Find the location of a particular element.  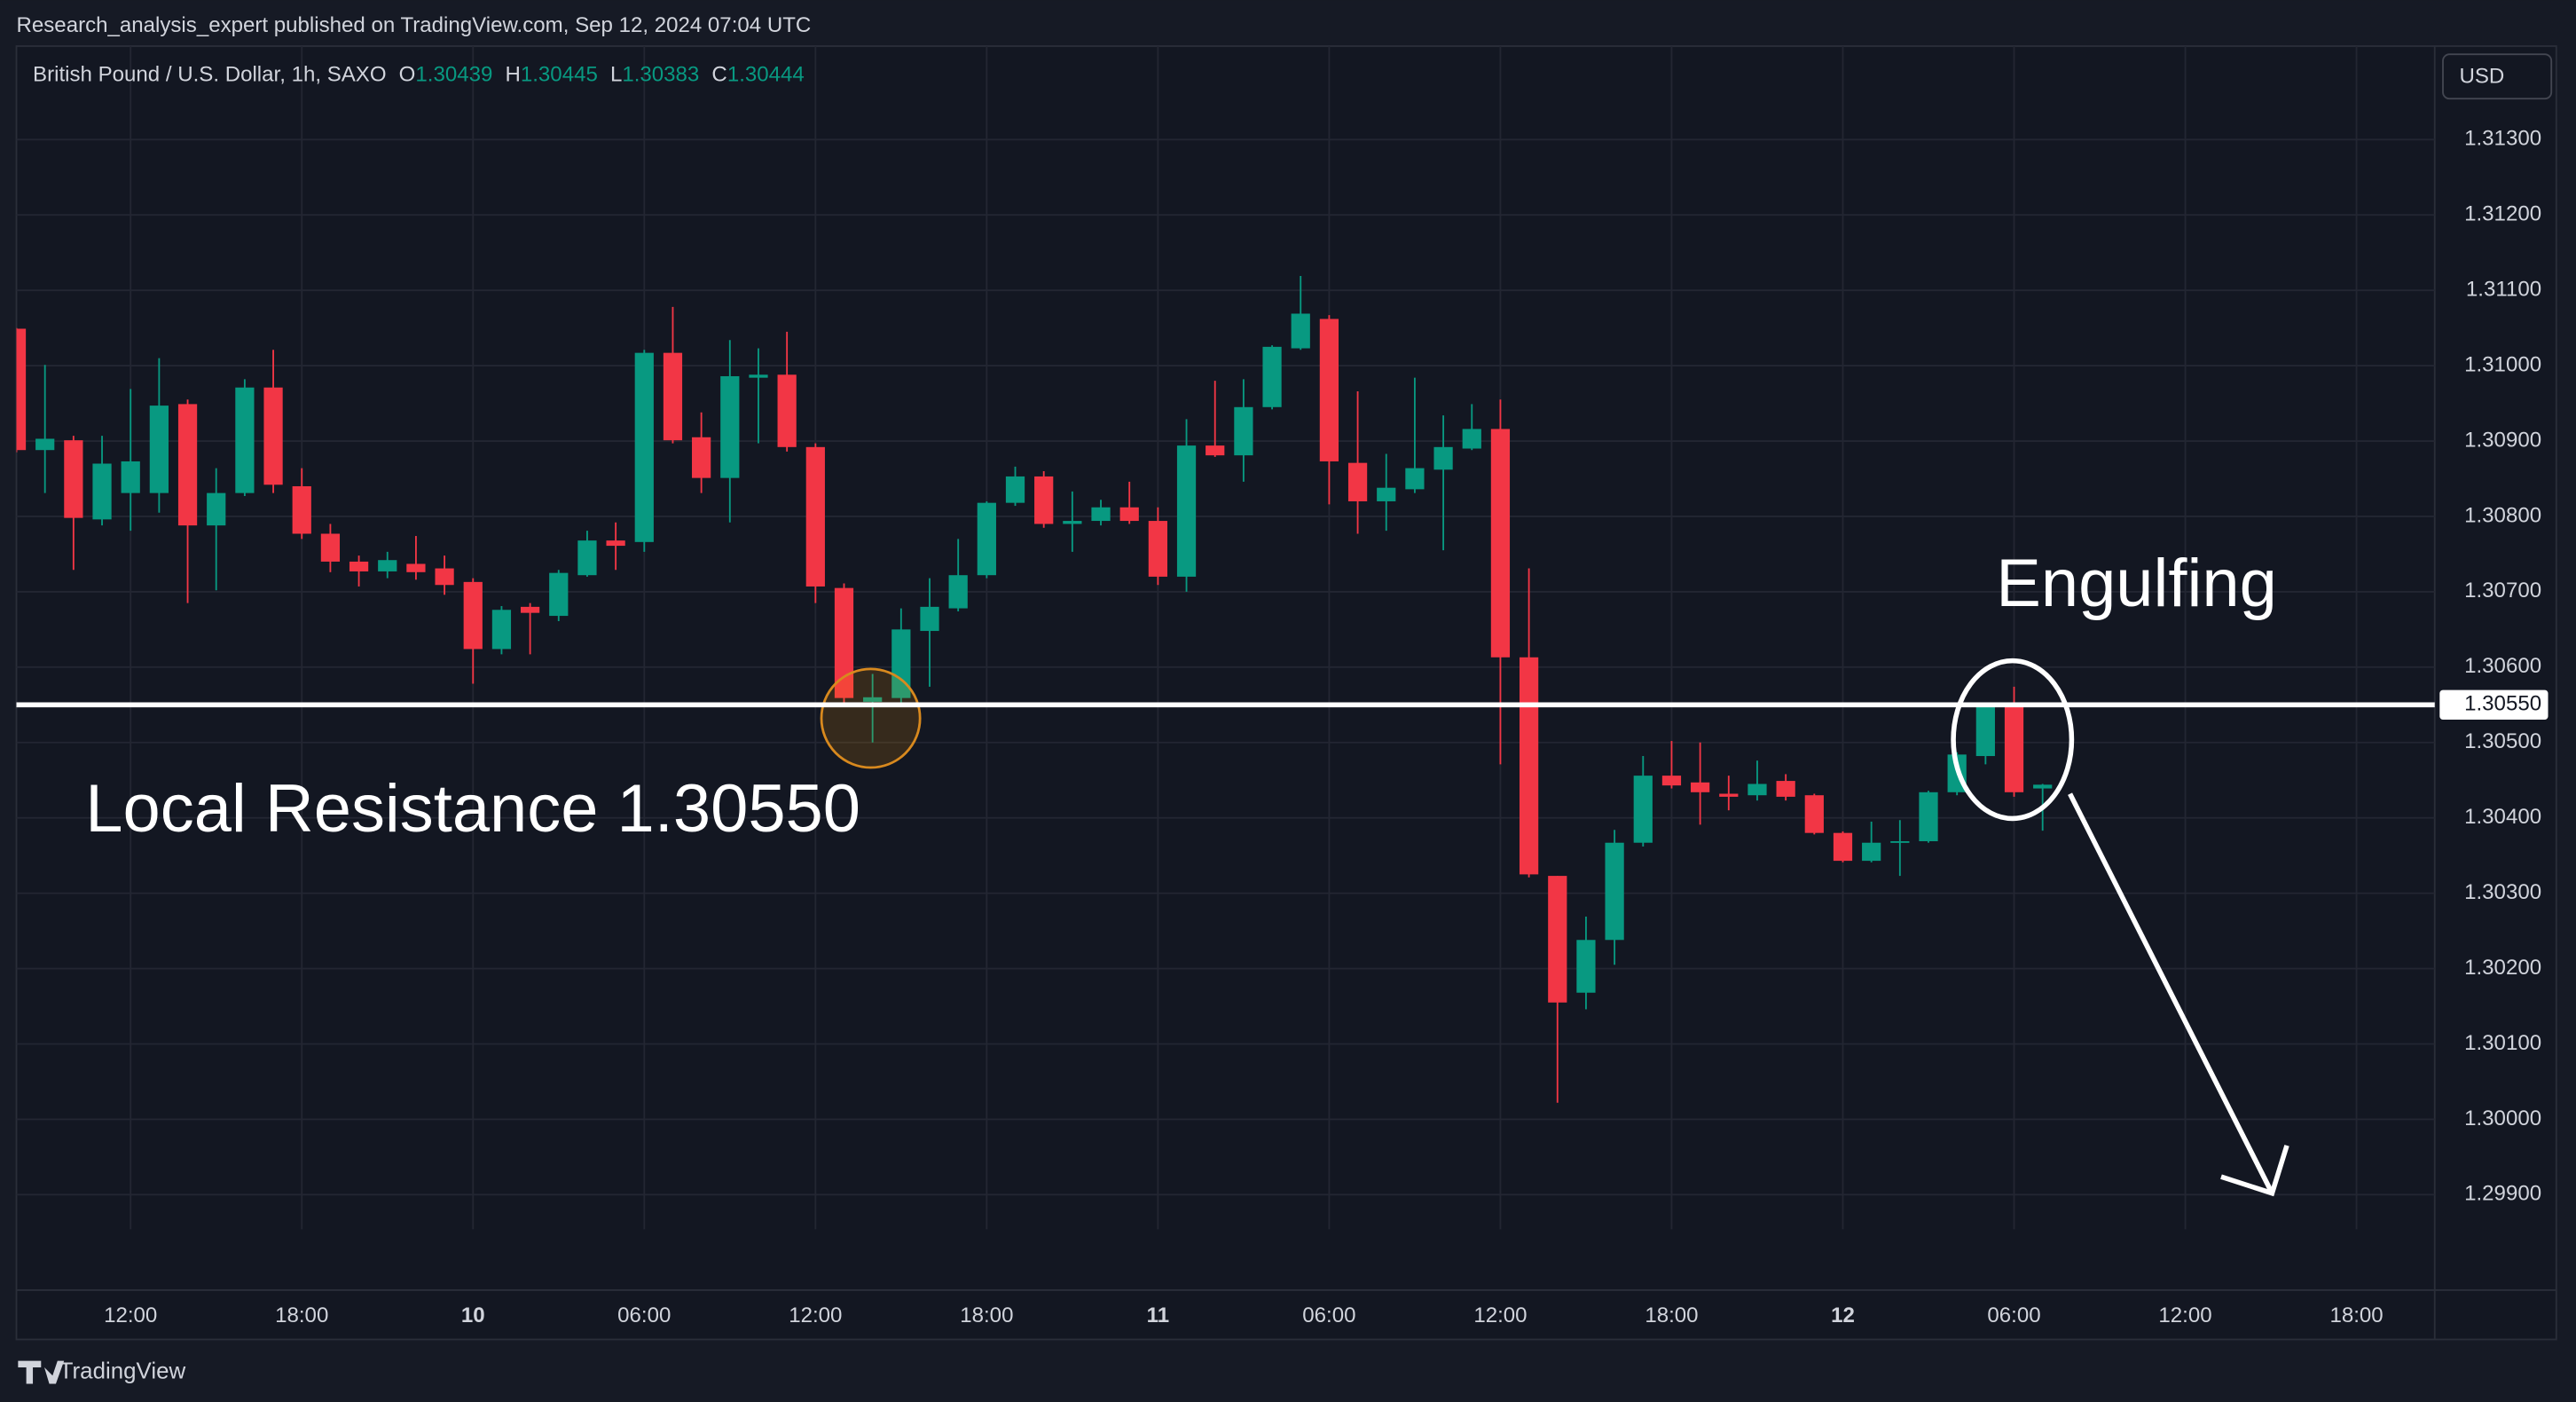

highlight-ellipse is located at coordinates (2013, 740).